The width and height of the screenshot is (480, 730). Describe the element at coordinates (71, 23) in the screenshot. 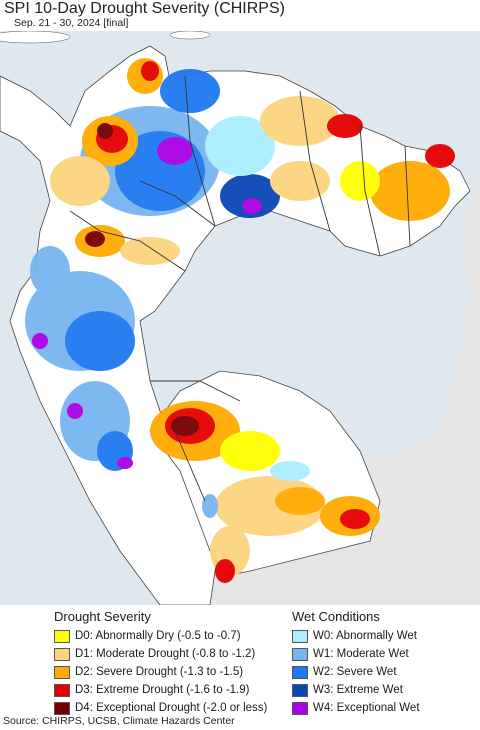

I see `map-subtitle: Sep. 21 - 30, 2024 [final]` at that location.